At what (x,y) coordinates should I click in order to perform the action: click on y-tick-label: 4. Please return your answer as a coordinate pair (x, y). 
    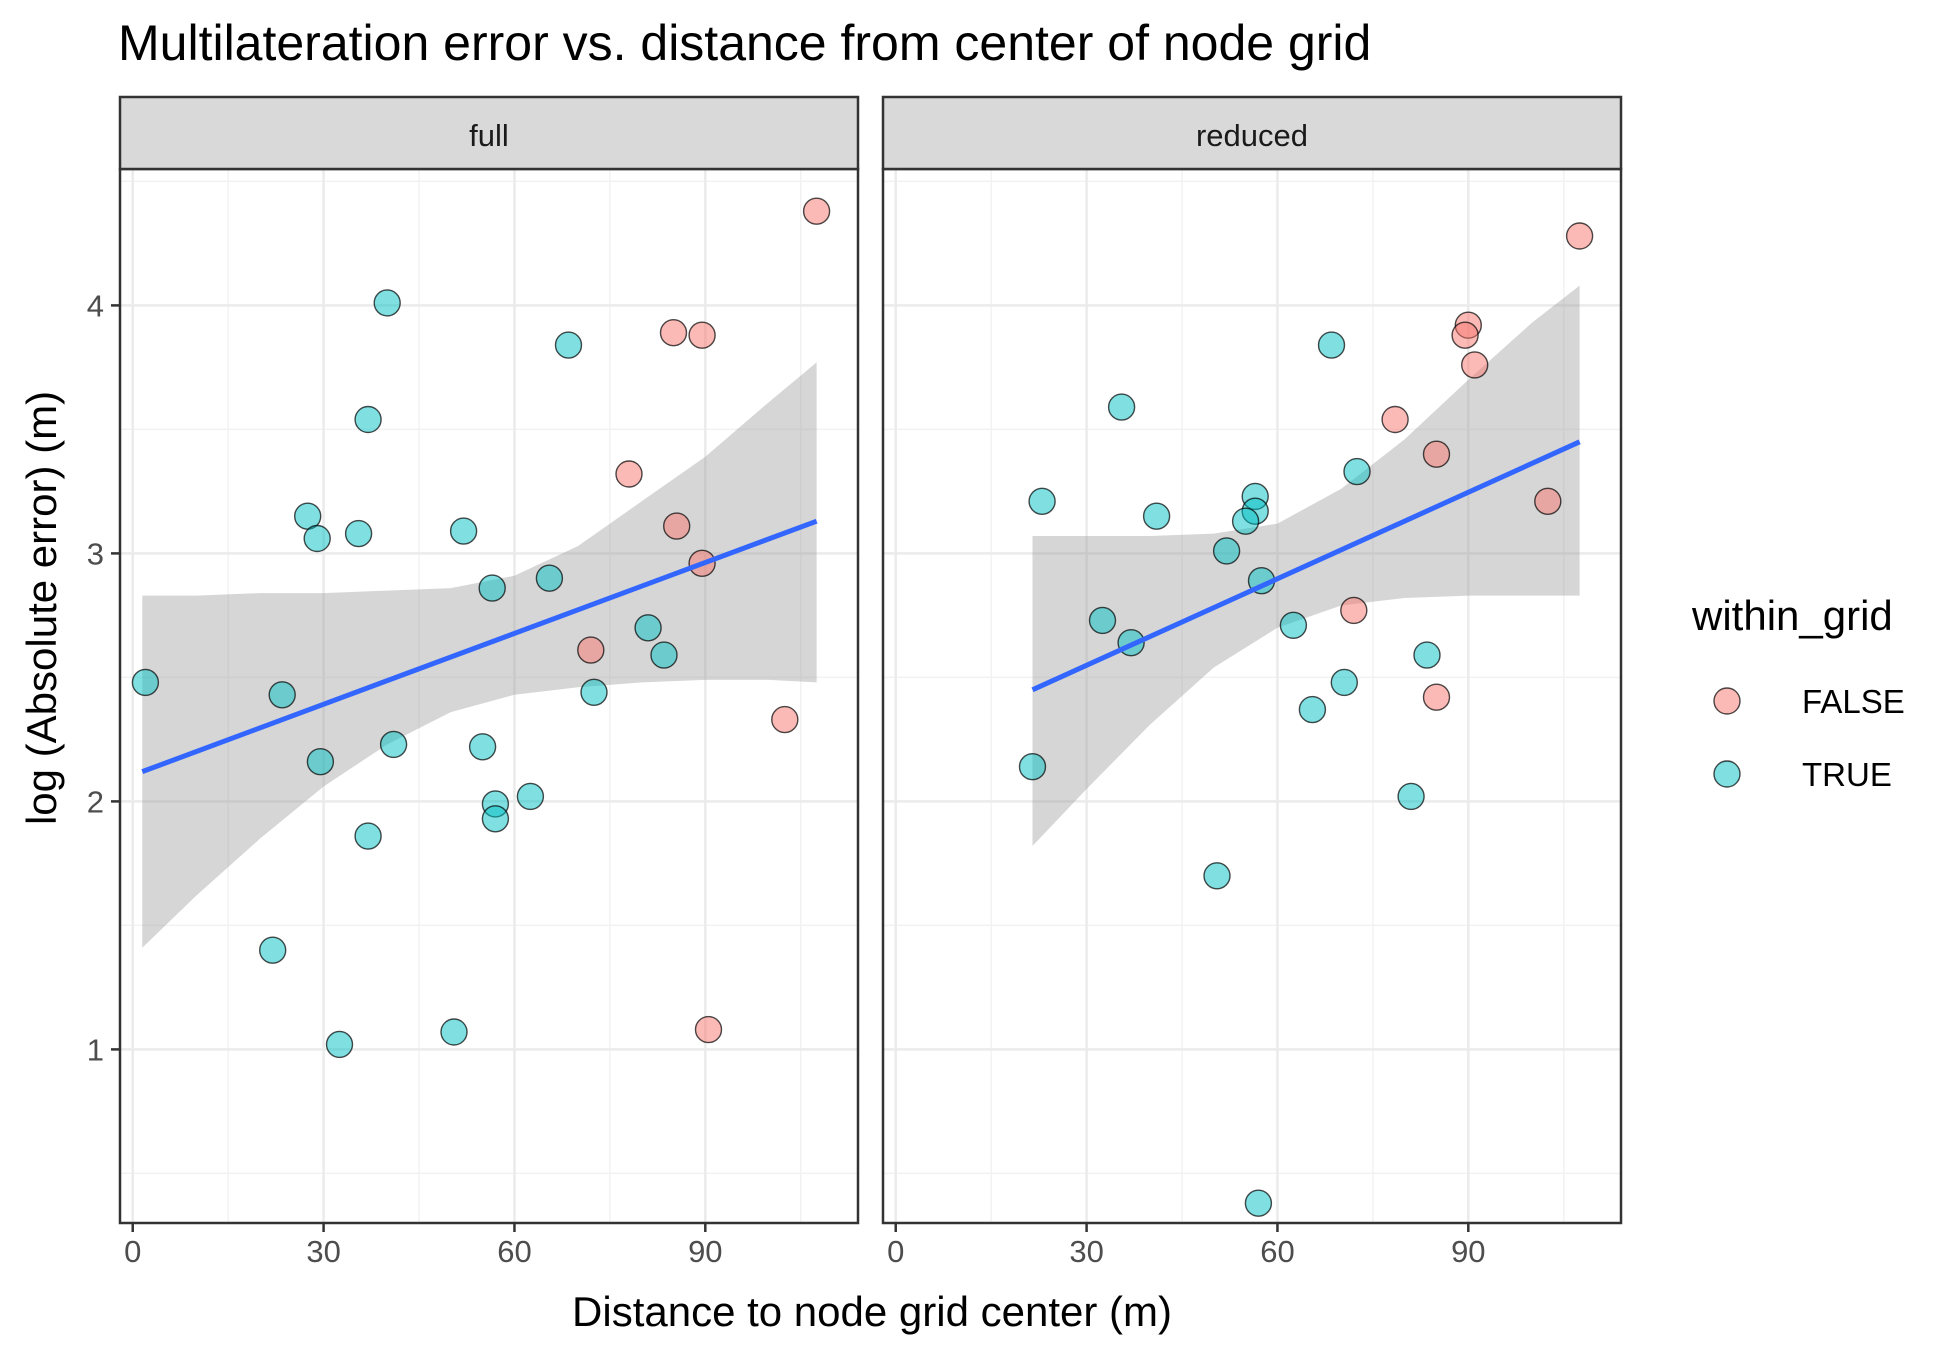
    Looking at the image, I should click on (95, 305).